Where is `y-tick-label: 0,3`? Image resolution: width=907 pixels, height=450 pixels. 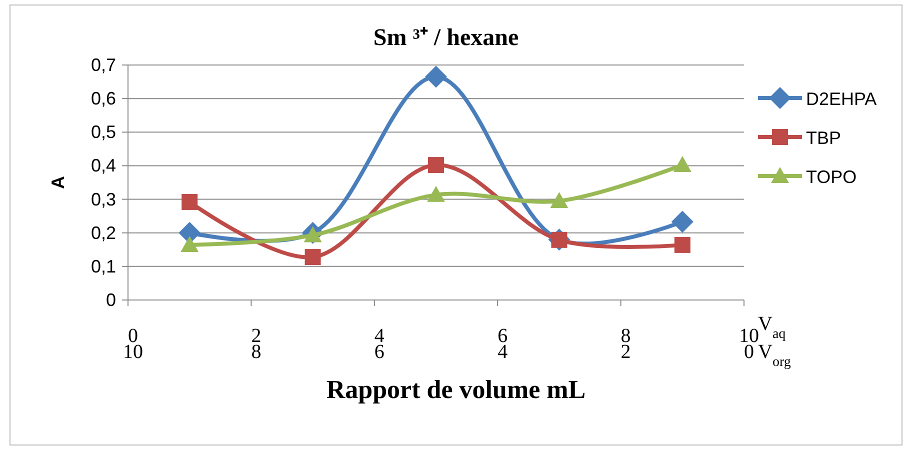
y-tick-label: 0,3 is located at coordinates (103, 199).